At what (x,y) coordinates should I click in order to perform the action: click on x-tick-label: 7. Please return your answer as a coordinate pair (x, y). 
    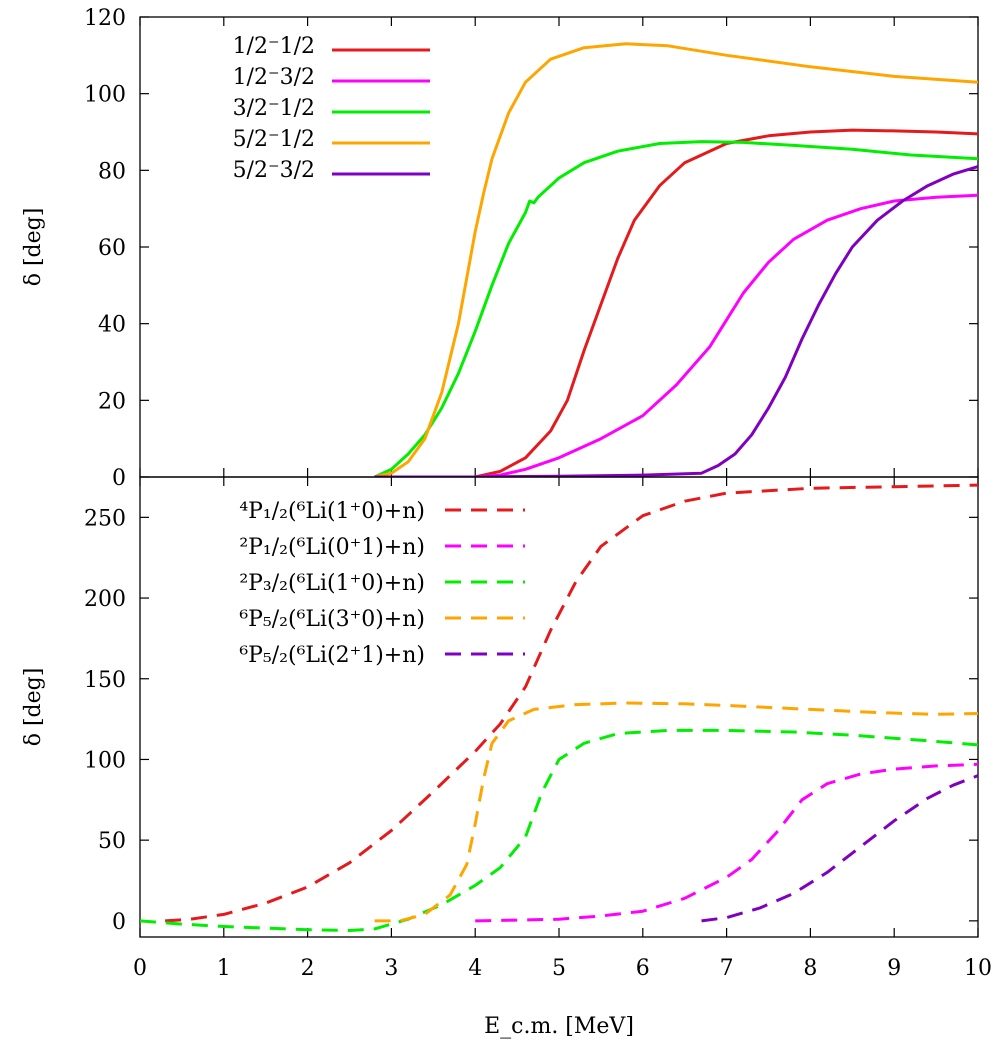
    Looking at the image, I should click on (727, 968).